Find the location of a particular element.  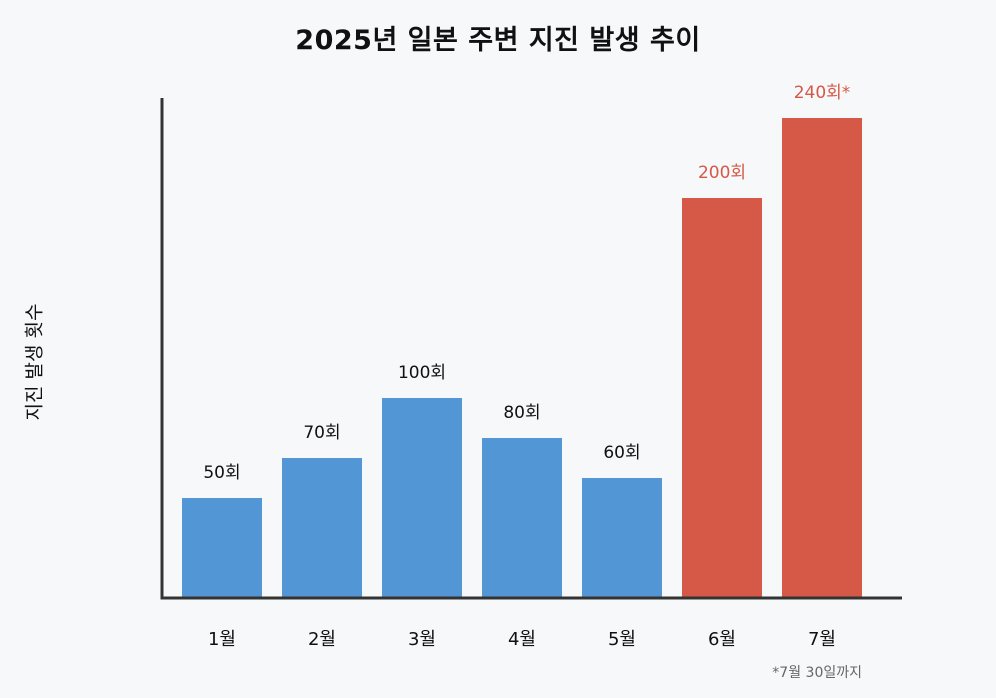

x-tick-label-month-7: 7월 is located at coordinates (822, 639).